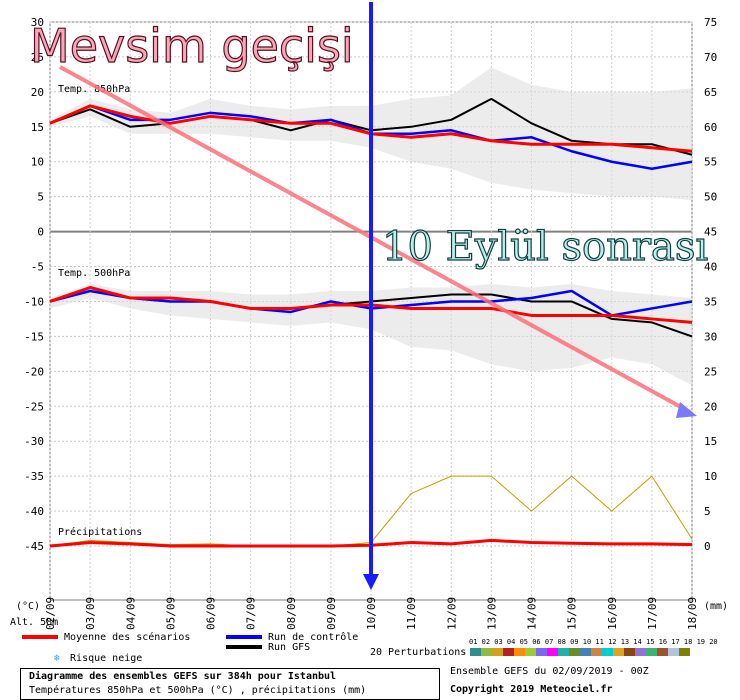  I want to click on left-tick-label: -40, so click(34, 511).